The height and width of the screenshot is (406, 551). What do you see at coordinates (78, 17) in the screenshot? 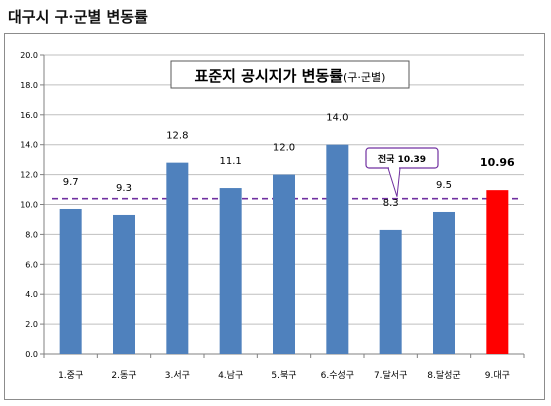
I see `page-heading: 대구시 구·군별 변동률` at bounding box center [78, 17].